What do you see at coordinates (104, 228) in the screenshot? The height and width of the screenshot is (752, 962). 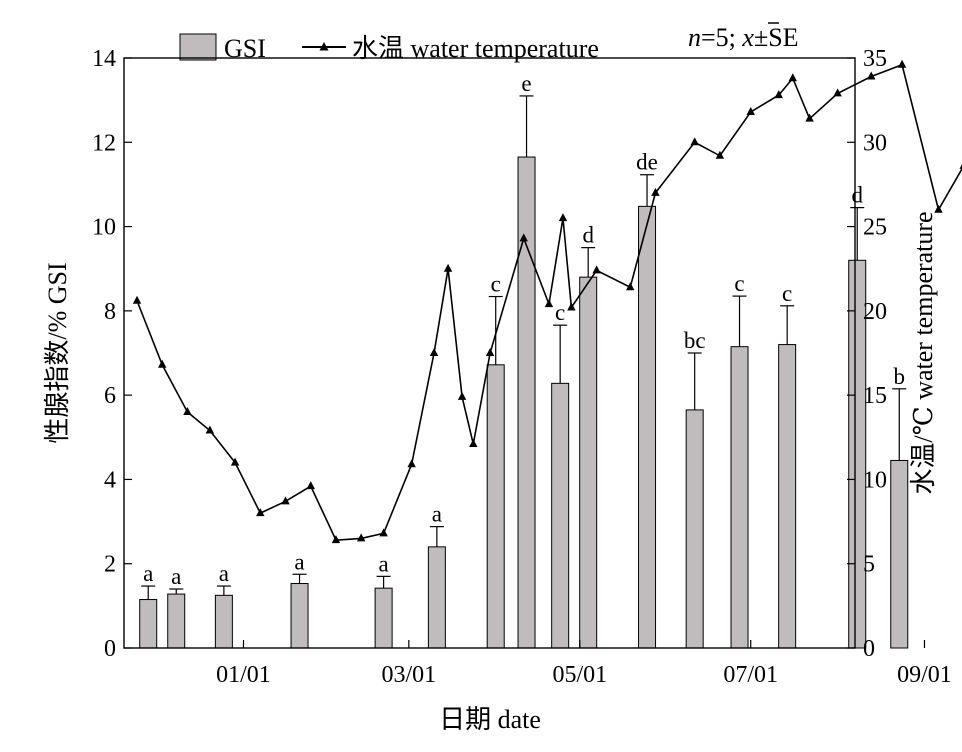 I see `left-tick-label-5: 10` at bounding box center [104, 228].